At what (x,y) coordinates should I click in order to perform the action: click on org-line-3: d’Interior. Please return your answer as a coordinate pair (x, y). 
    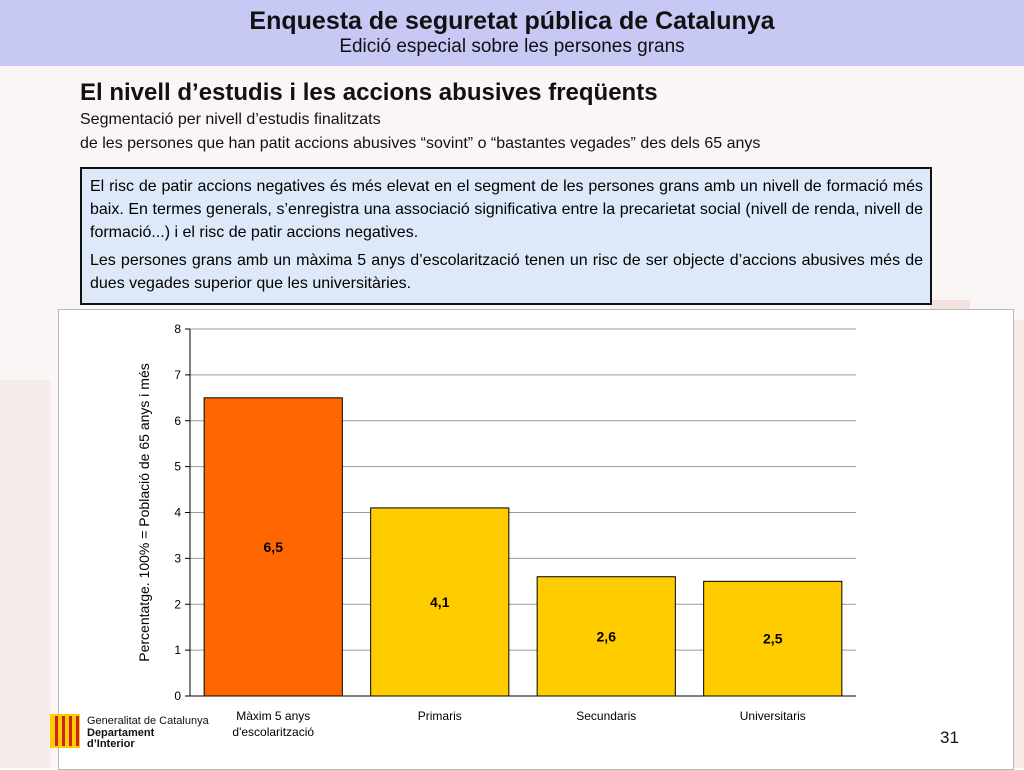
    Looking at the image, I should click on (111, 744).